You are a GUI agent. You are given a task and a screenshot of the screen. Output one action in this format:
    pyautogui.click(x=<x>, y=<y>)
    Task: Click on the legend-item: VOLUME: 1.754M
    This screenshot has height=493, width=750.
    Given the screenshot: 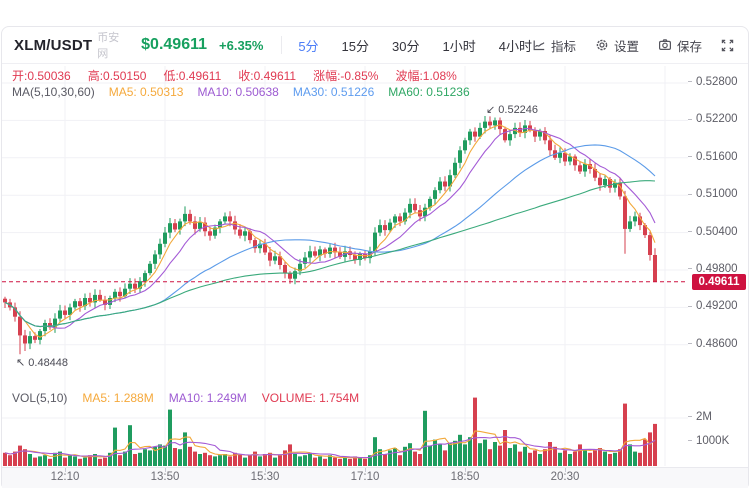 What is the action you would take?
    pyautogui.click(x=310, y=398)
    